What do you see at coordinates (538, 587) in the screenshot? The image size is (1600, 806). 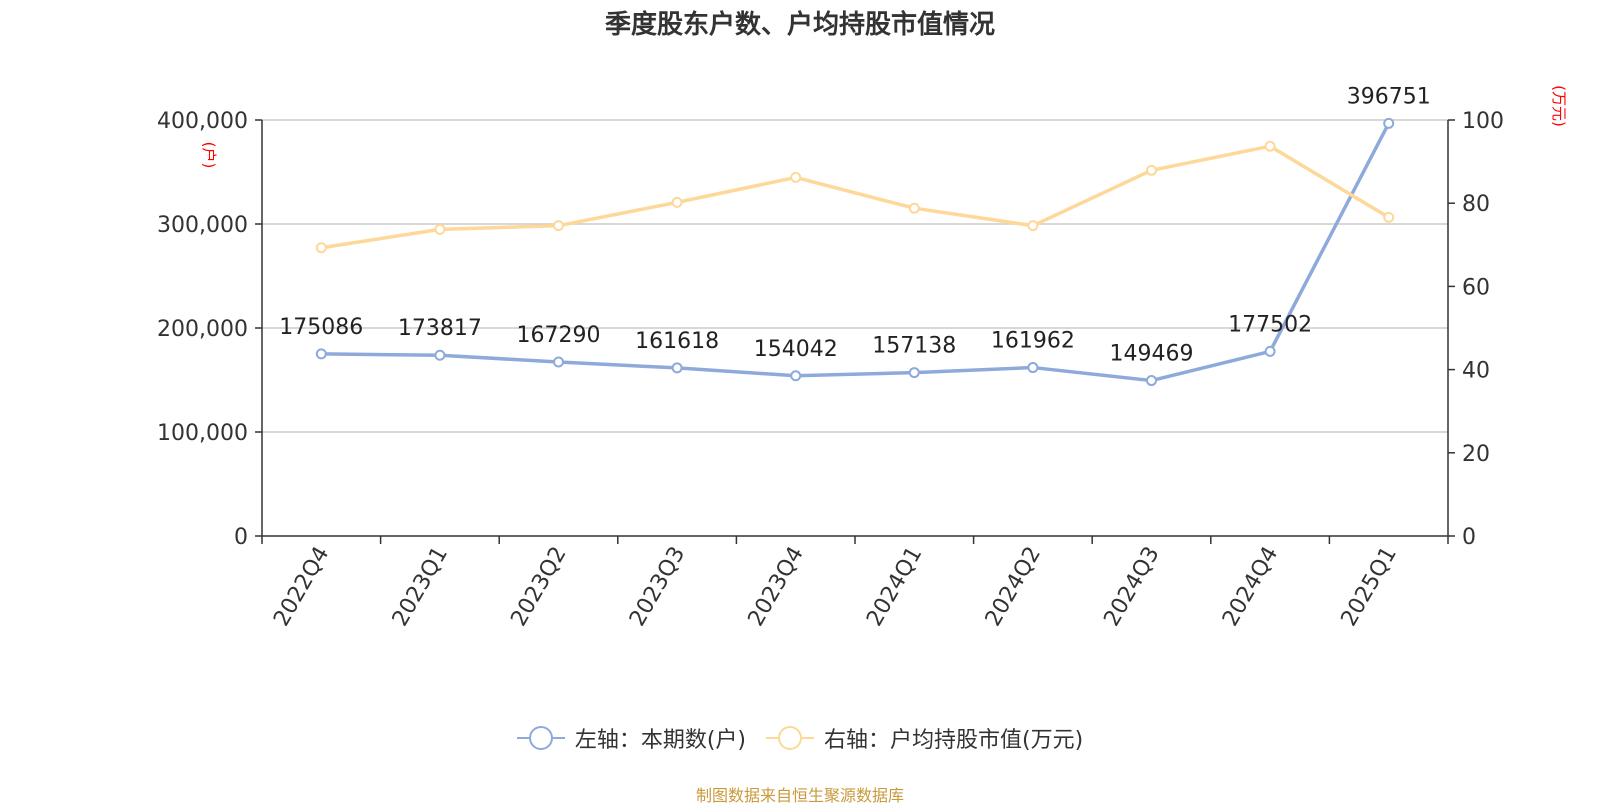 I see `x-axis-tick-label: 2023Q2` at bounding box center [538, 587].